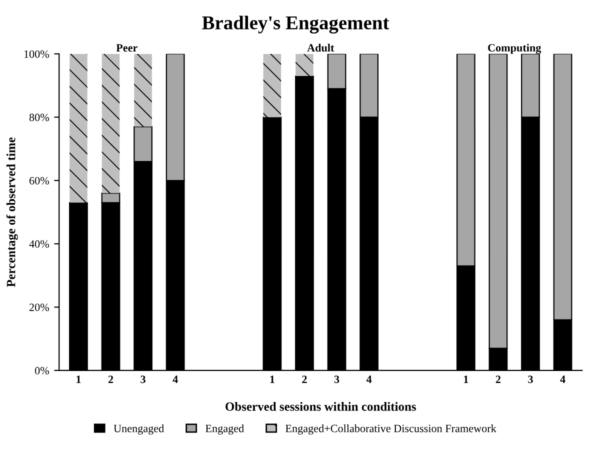 This screenshot has height=449, width=591. I want to click on text: Adult, so click(320, 48).